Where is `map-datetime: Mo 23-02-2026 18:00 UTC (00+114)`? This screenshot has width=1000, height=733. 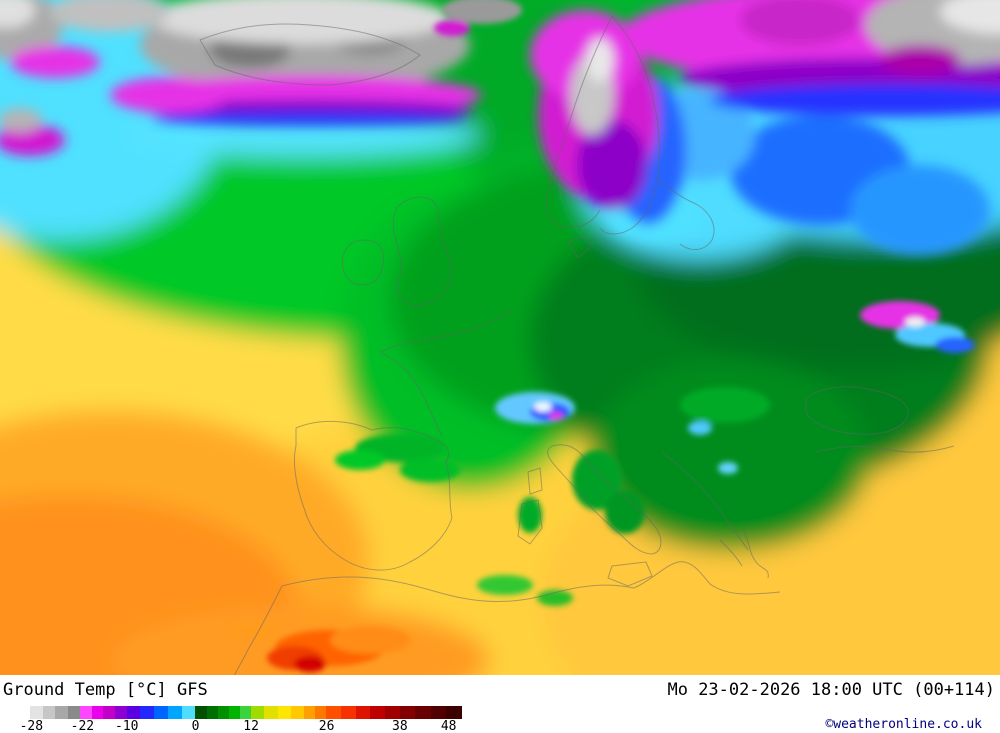
map-datetime: Mo 23-02-2026 18:00 UTC (00+114) is located at coordinates (831, 690).